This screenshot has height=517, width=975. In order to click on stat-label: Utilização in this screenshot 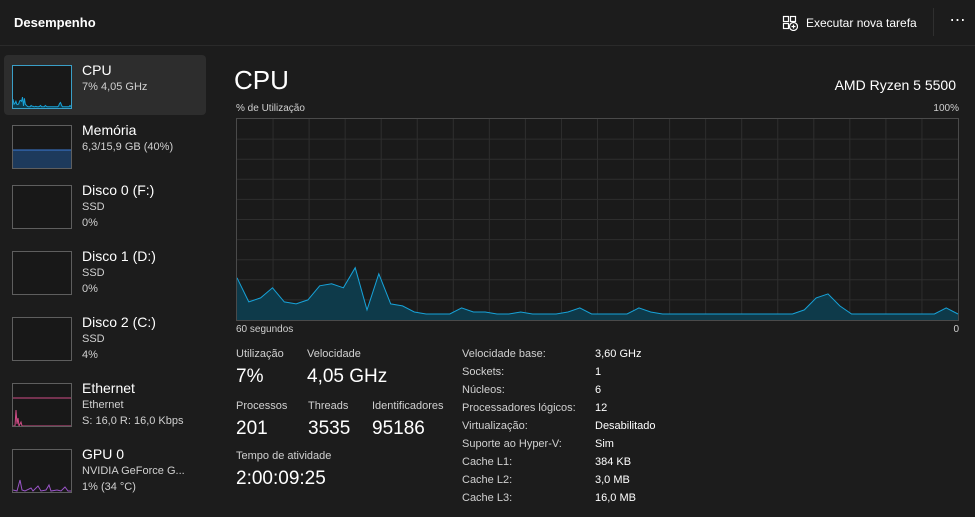, I will do `click(260, 354)`.